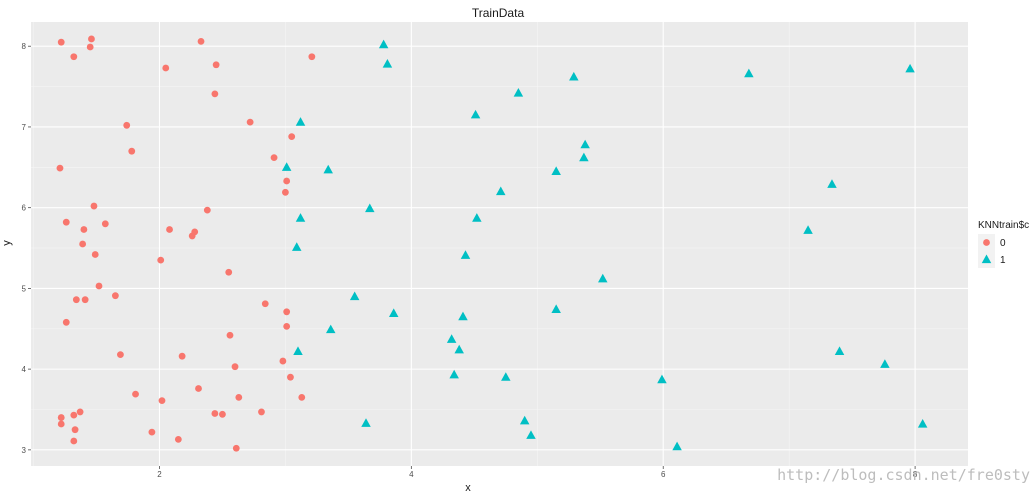 This screenshot has width=1036, height=494. I want to click on y-tick-label: 5, so click(24, 288).